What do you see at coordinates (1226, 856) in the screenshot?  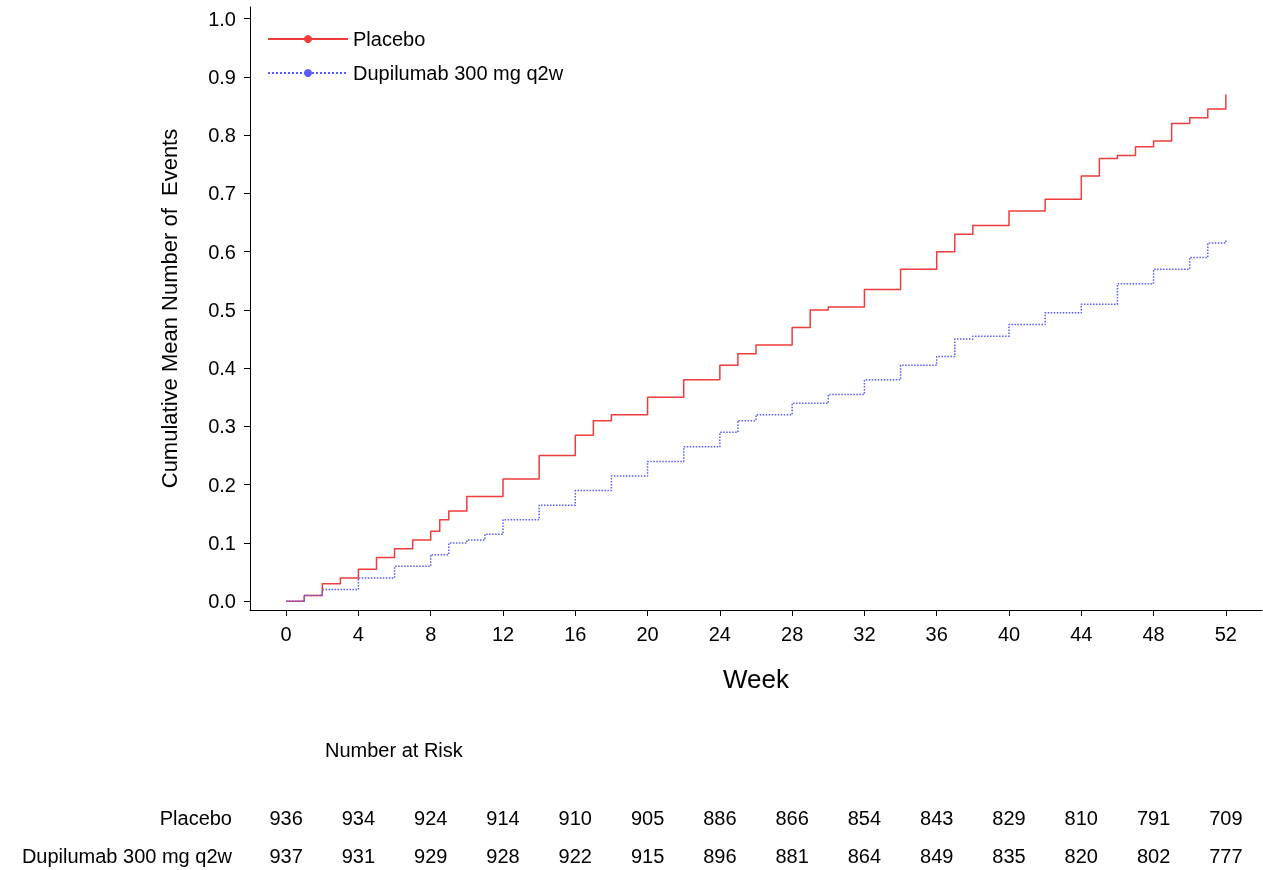 I see `text: 777` at bounding box center [1226, 856].